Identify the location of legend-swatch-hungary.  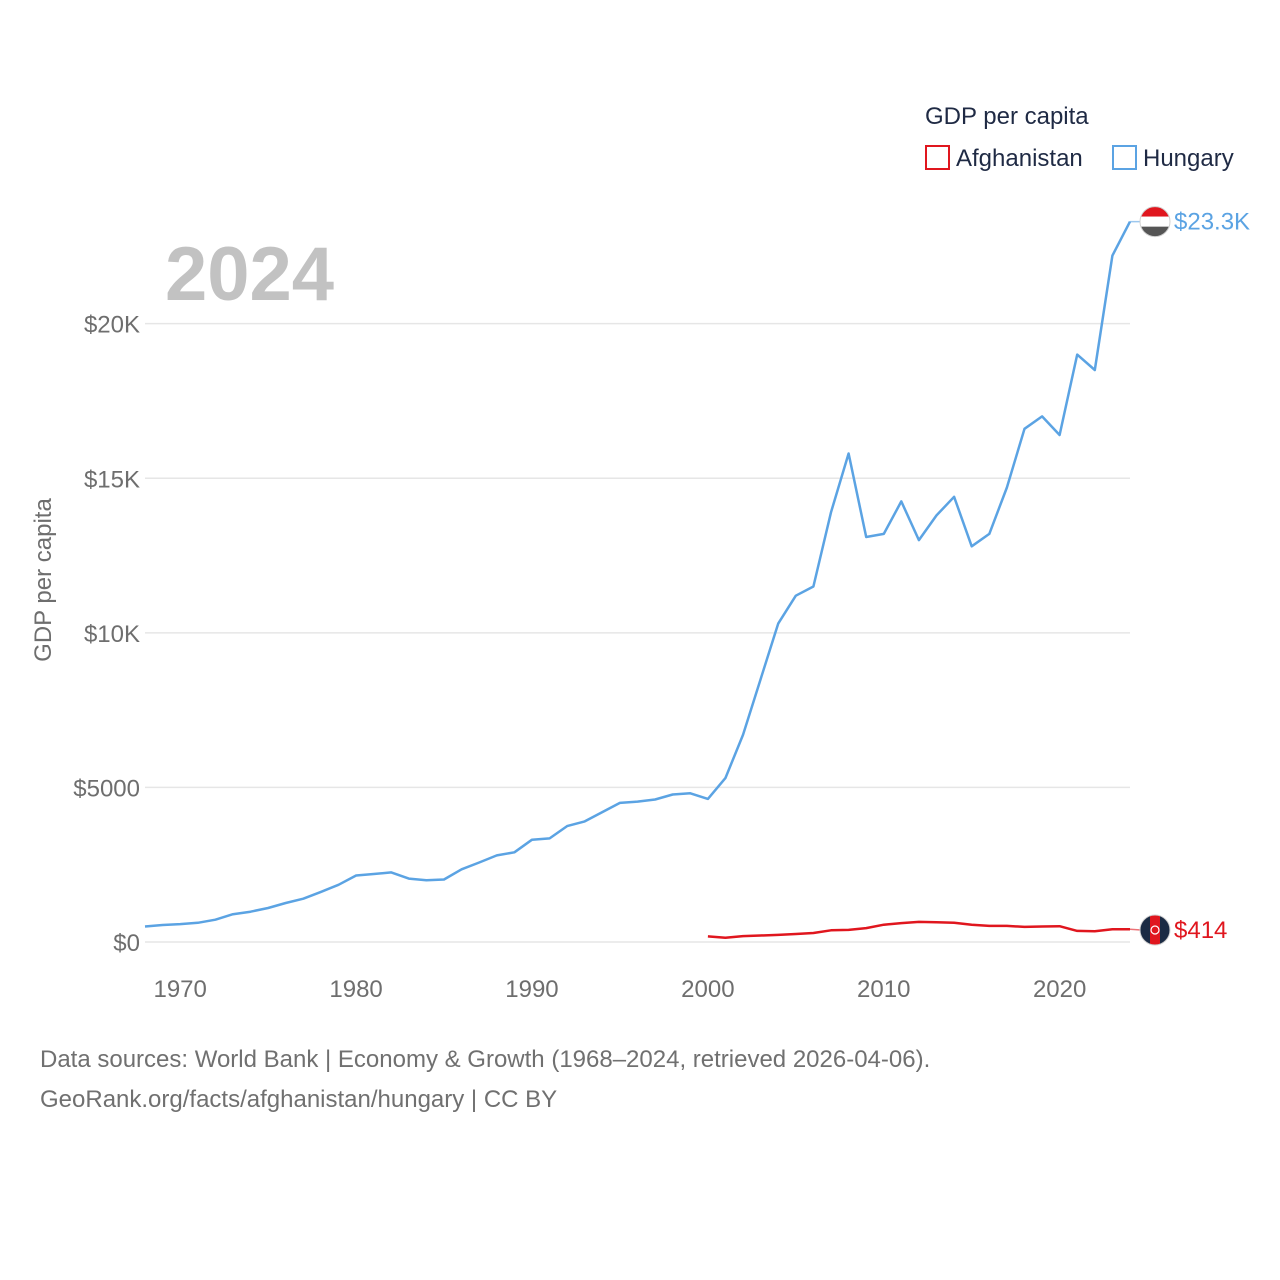
(1124, 157).